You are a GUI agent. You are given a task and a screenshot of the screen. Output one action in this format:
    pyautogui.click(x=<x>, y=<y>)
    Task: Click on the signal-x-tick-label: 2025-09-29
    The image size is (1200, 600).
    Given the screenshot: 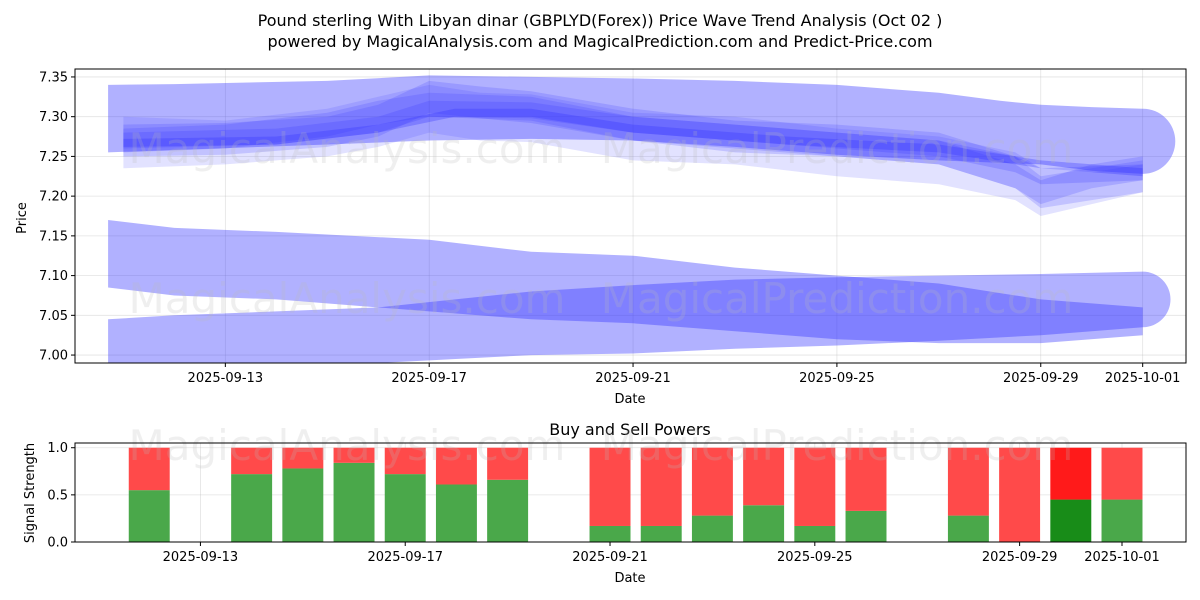 What is the action you would take?
    pyautogui.click(x=1020, y=557)
    